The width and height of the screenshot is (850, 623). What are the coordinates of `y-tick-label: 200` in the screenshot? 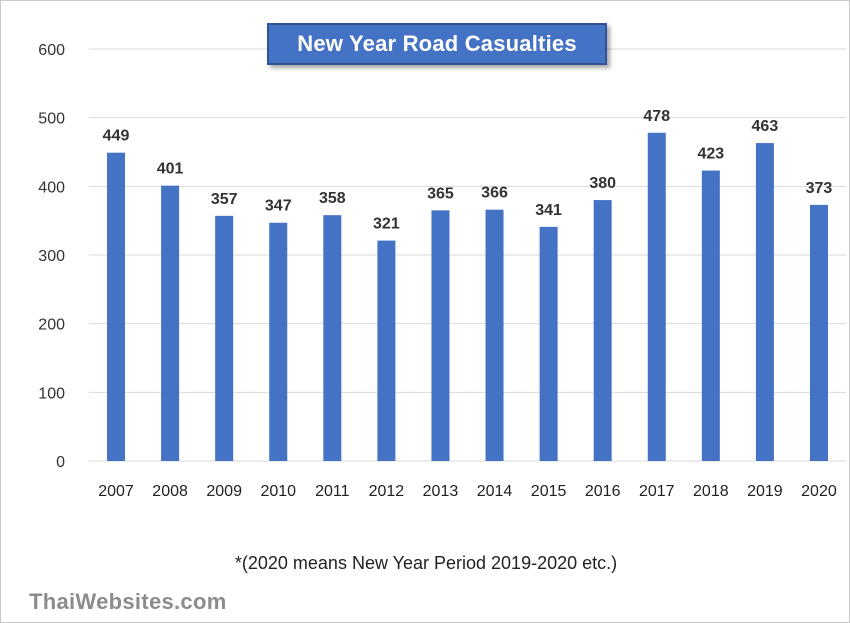 It's located at (51, 325).